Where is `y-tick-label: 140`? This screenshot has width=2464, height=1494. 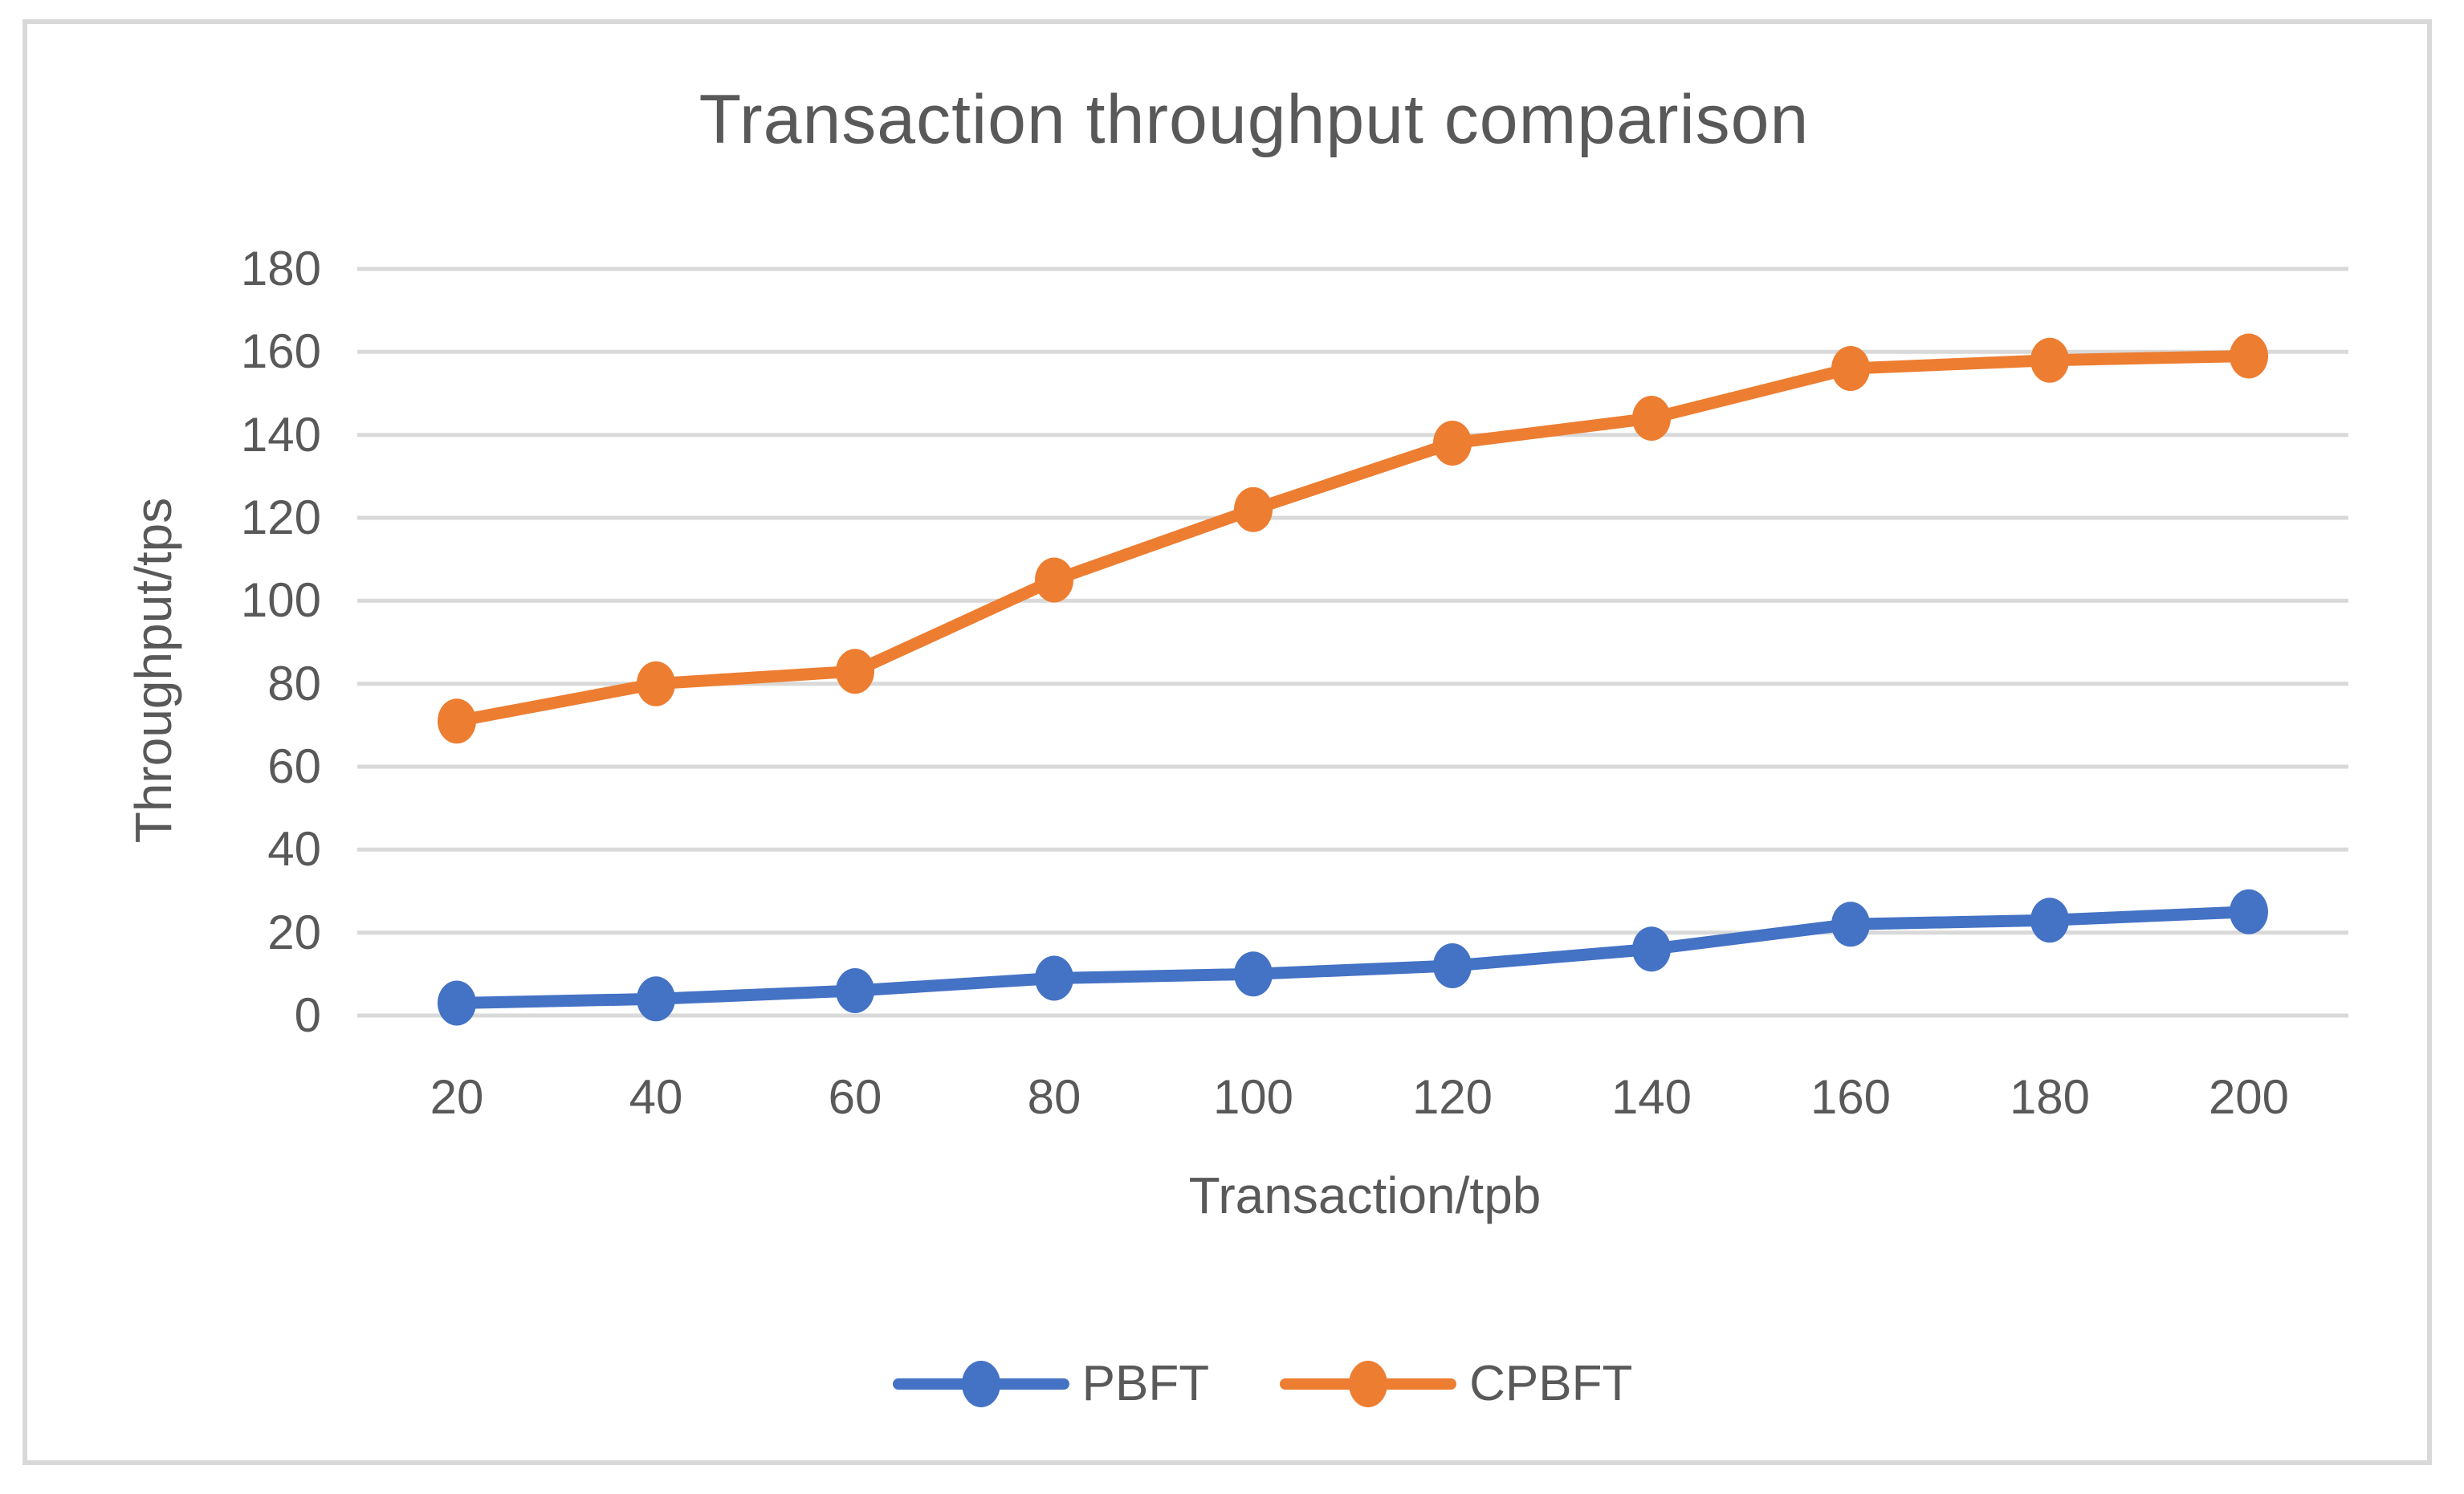
y-tick-label: 140 is located at coordinates (280, 435).